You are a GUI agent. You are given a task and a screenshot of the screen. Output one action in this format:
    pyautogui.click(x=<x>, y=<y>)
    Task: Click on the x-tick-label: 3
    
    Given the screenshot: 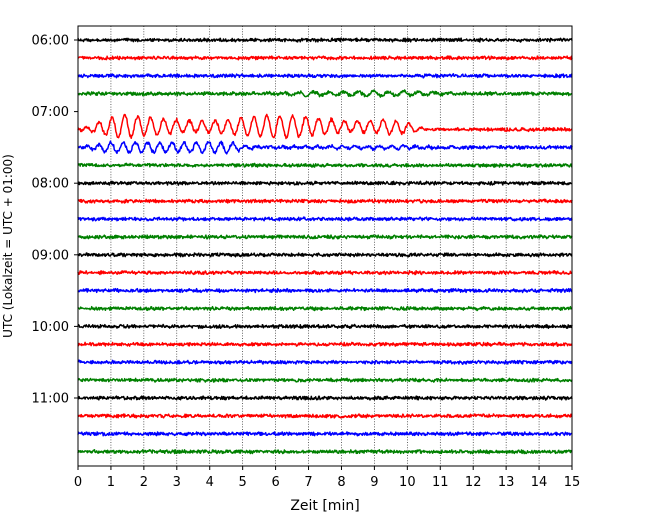 What is the action you would take?
    pyautogui.click(x=177, y=482)
    